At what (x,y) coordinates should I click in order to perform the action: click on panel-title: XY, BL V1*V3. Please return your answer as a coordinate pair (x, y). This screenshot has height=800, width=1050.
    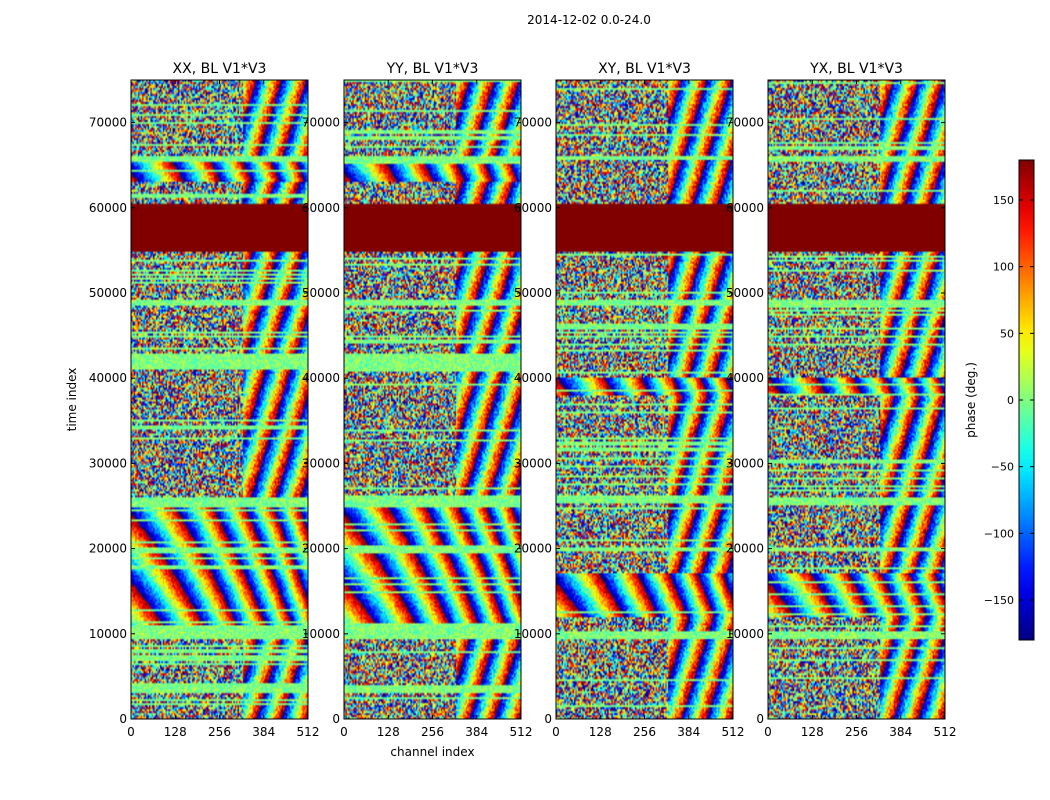
    Looking at the image, I should click on (644, 69).